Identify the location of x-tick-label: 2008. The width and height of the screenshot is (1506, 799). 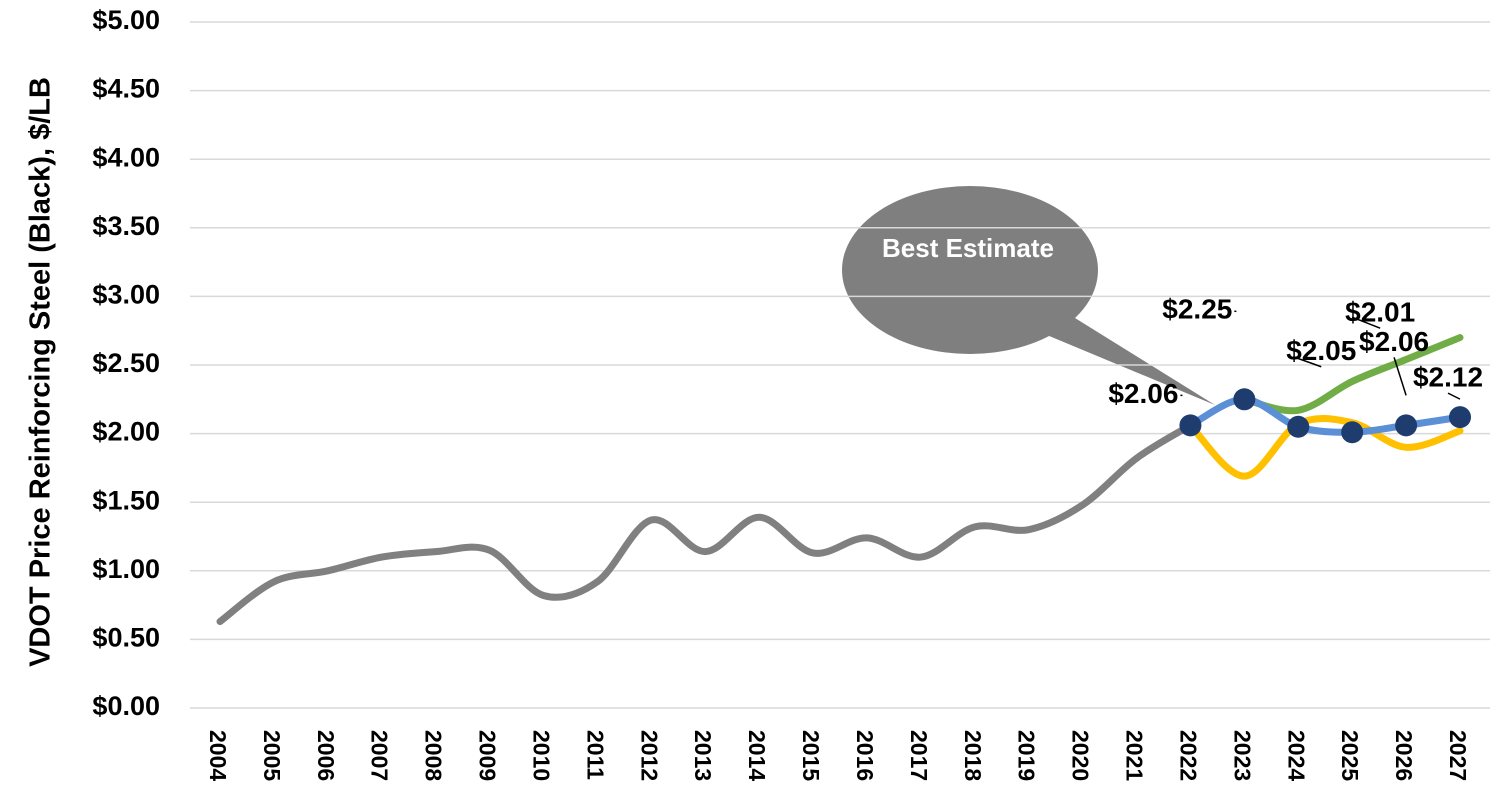
(434, 755).